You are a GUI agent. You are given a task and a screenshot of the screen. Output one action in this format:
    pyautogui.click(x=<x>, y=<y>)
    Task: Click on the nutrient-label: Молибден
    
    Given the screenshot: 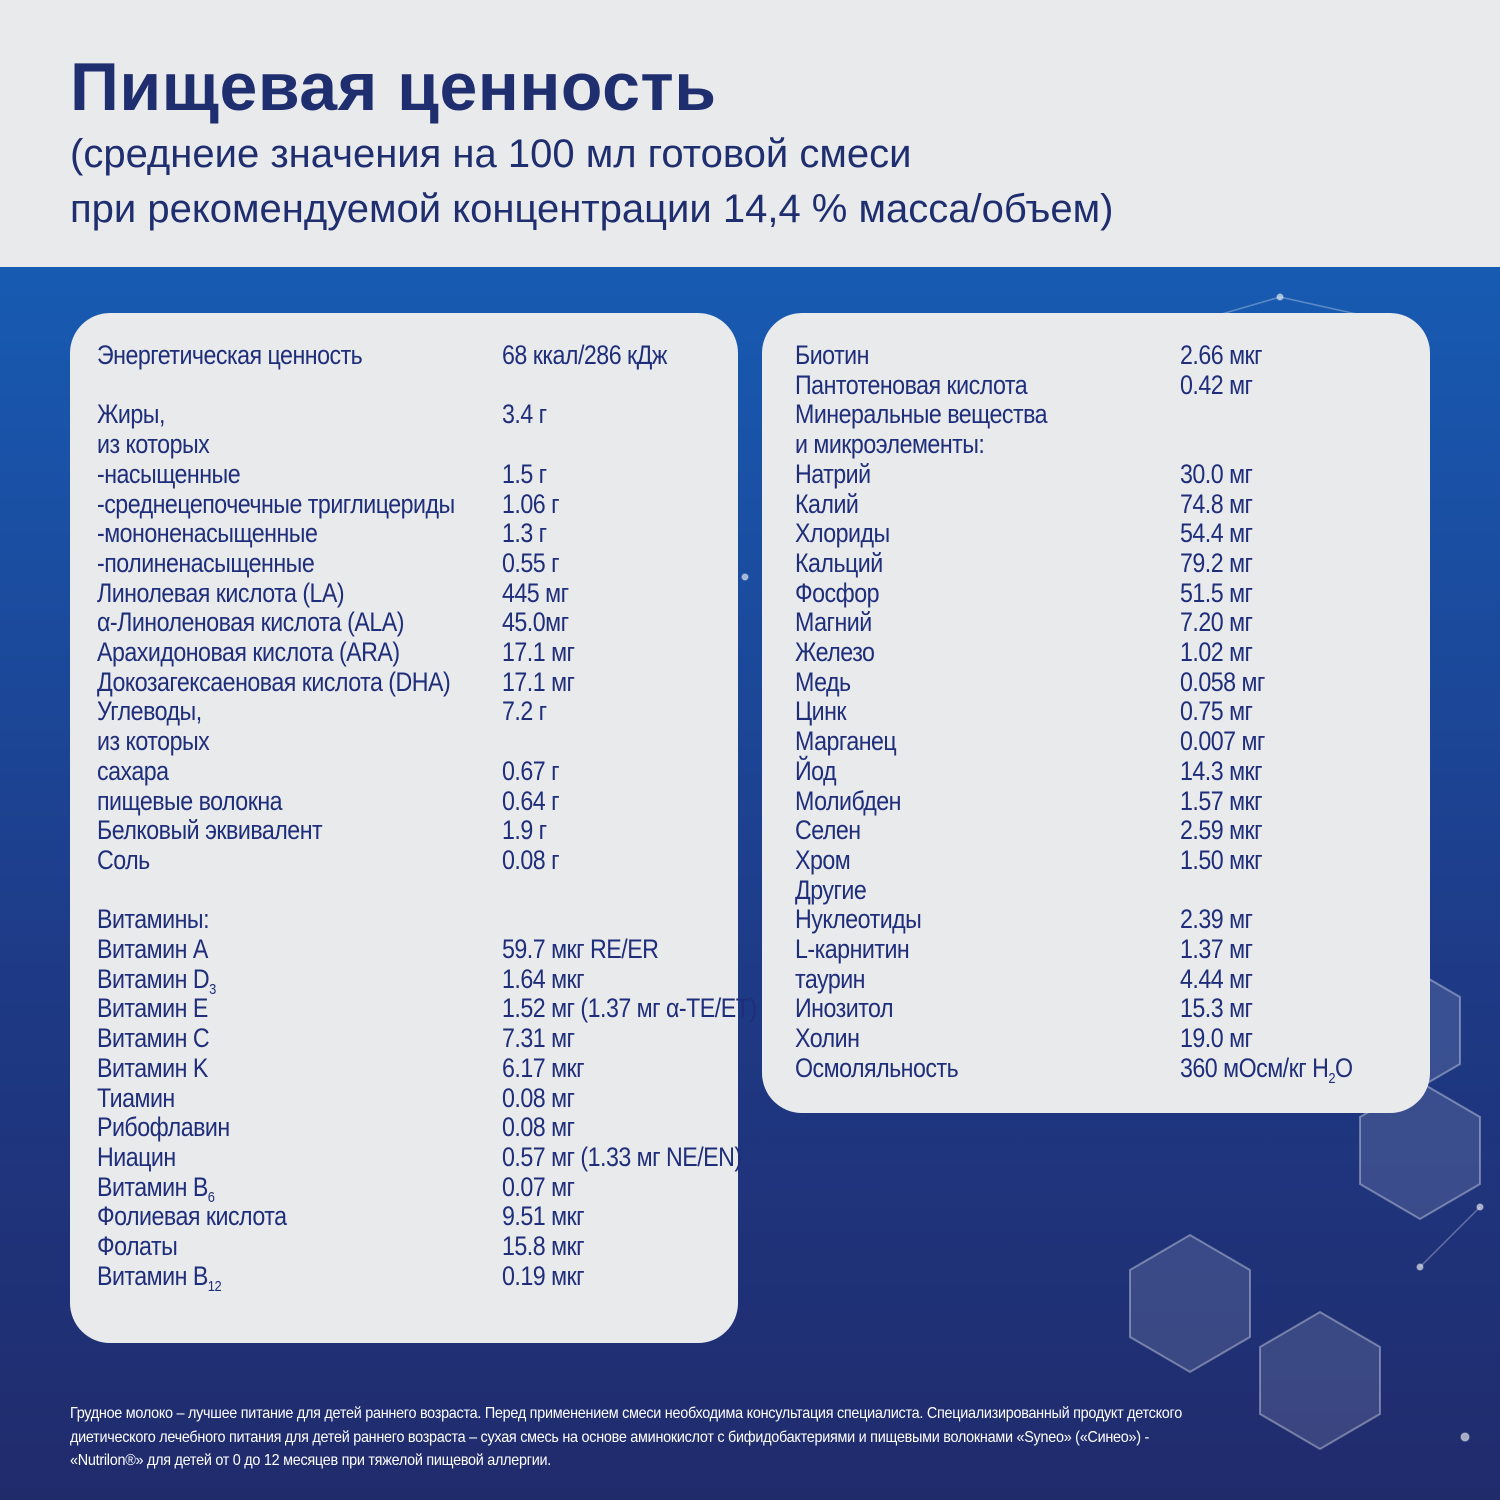 What is the action you would take?
    pyautogui.click(x=848, y=801)
    